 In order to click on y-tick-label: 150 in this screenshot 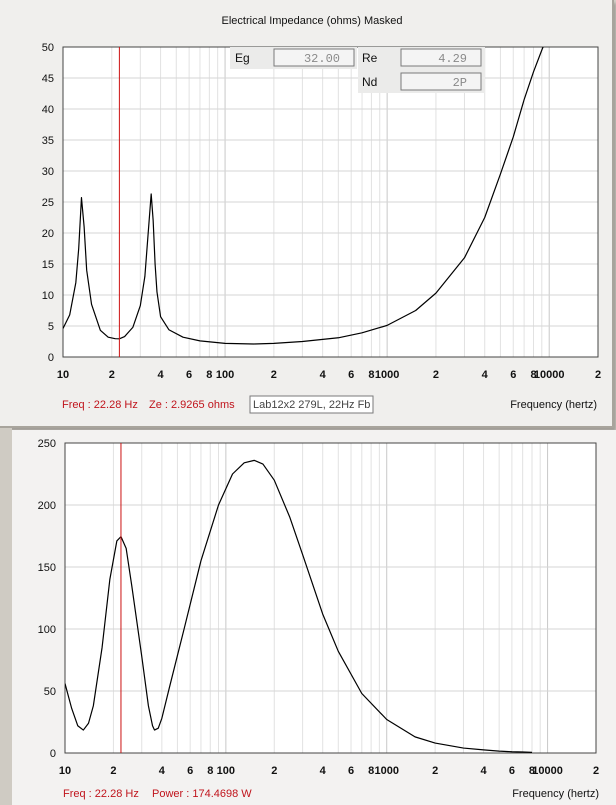, I will do `click(47, 568)`.